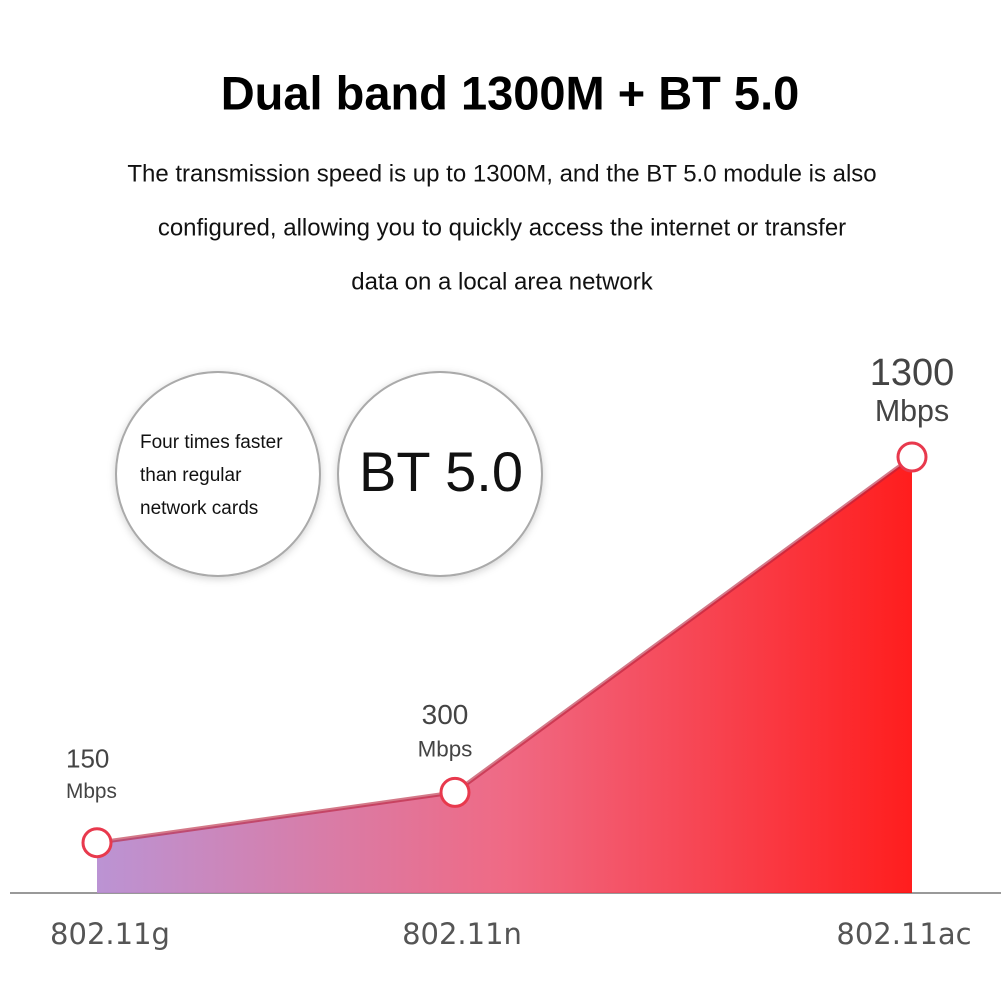 The width and height of the screenshot is (1001, 1001). Describe the element at coordinates (903, 934) in the screenshot. I see `x-tick-label: 802.11ac` at that location.